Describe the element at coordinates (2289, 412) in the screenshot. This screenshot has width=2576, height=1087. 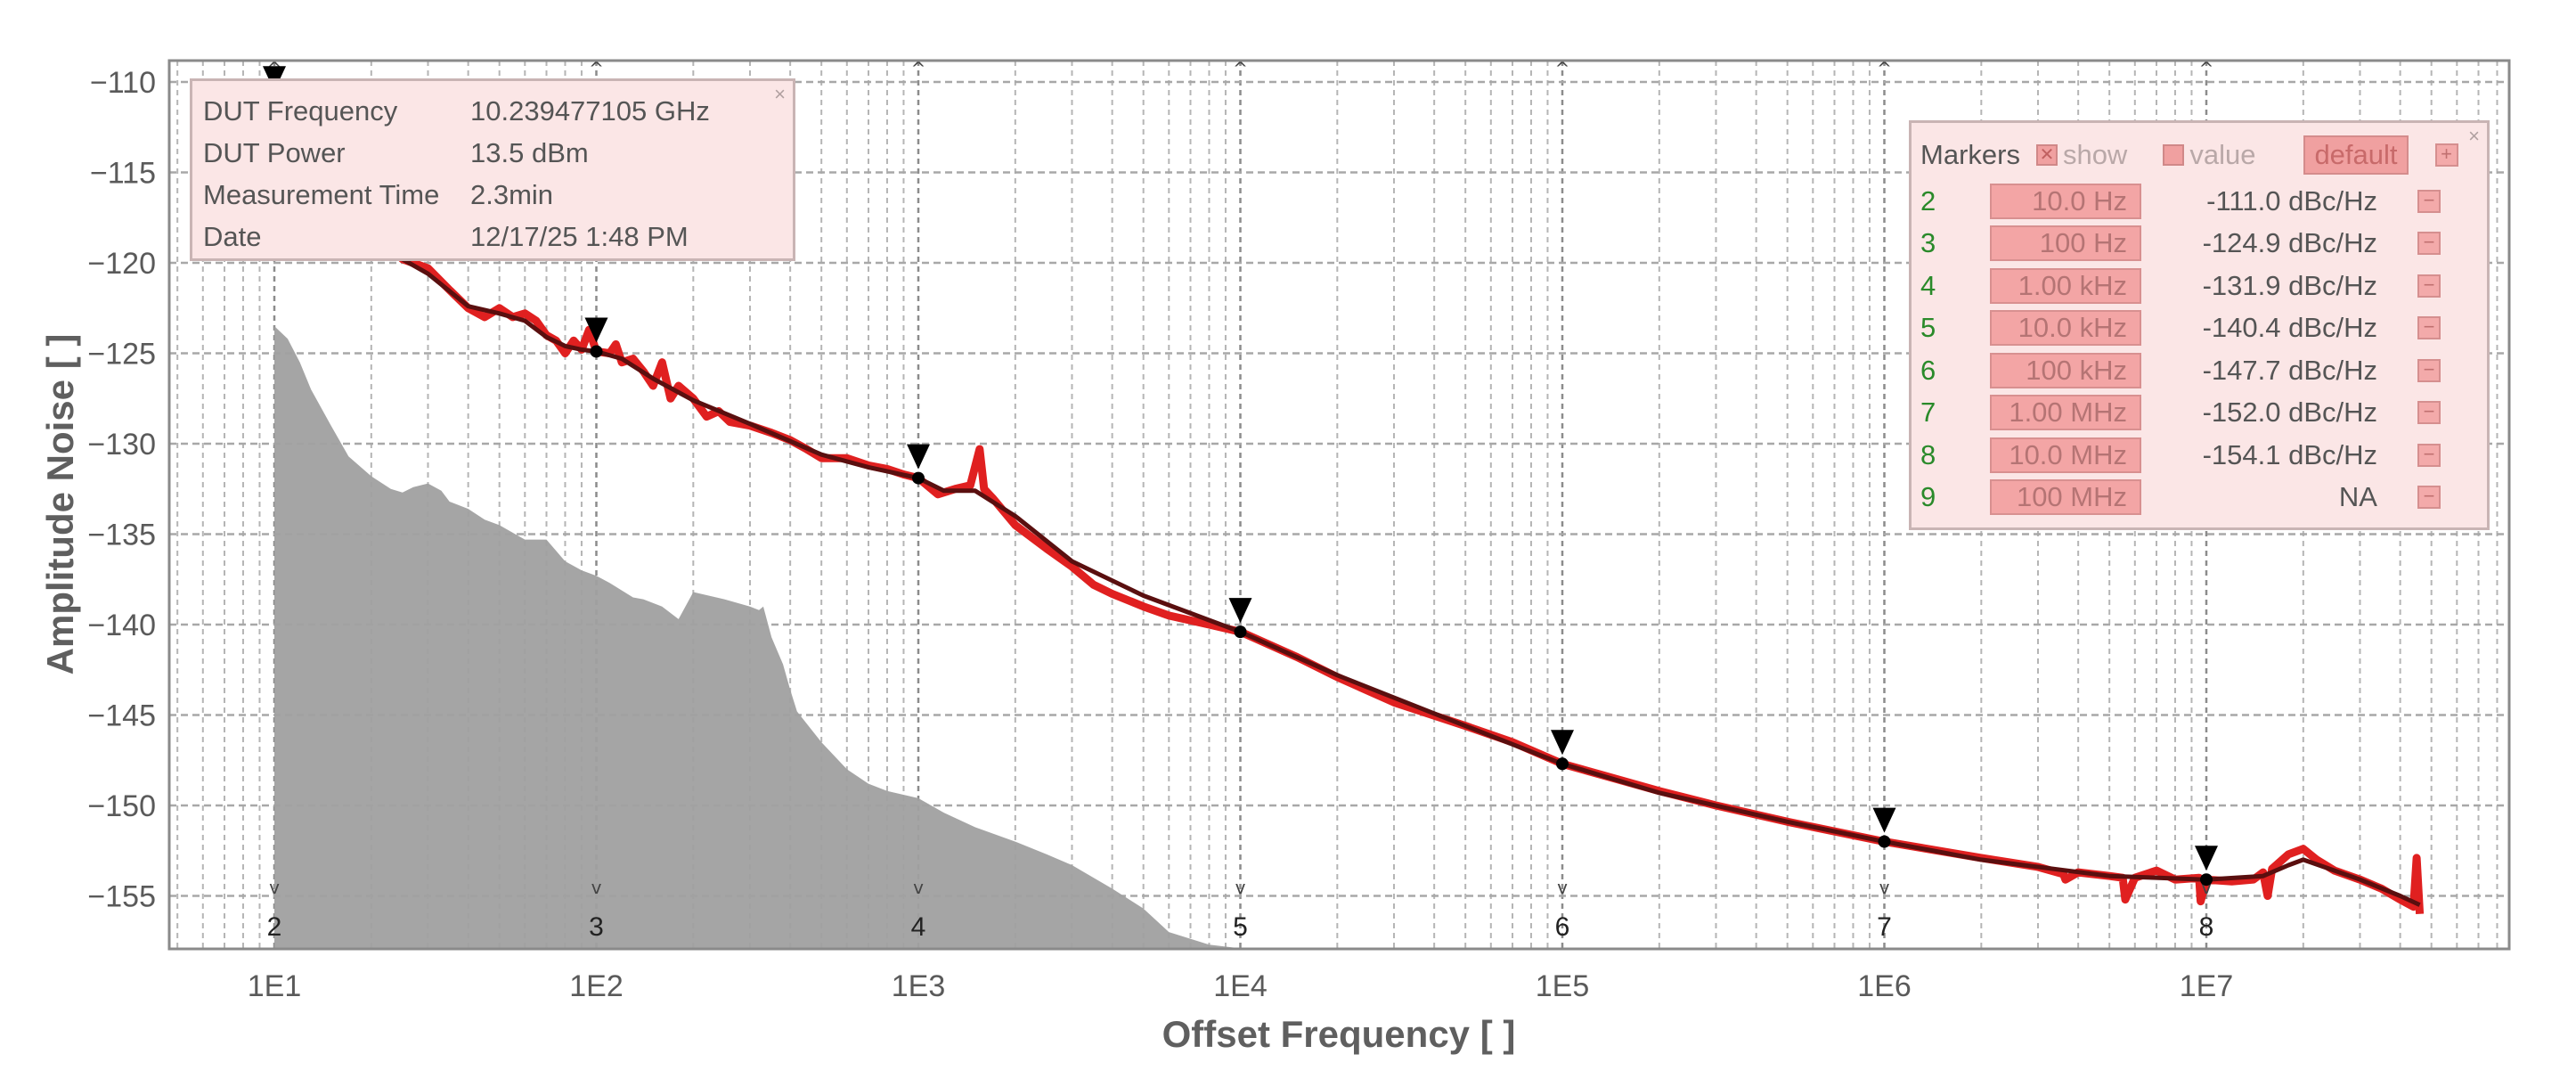
I see `marker-value: -152.0 dBc/Hz` at that location.